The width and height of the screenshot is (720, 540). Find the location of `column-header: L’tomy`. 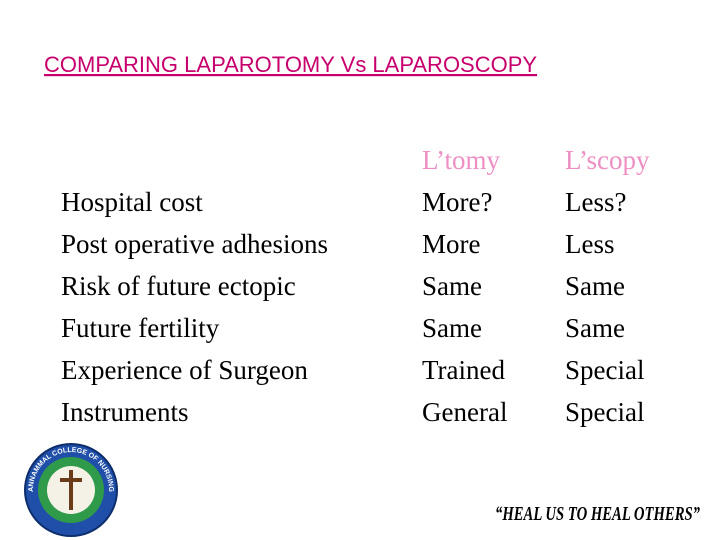

column-header: L’tomy is located at coordinates (461, 160).